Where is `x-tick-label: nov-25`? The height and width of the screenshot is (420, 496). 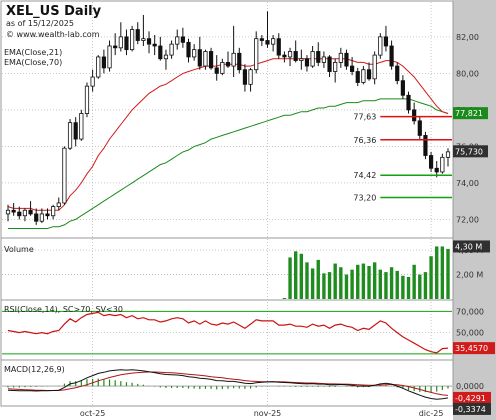 x-tick-label: nov-25 is located at coordinates (268, 413).